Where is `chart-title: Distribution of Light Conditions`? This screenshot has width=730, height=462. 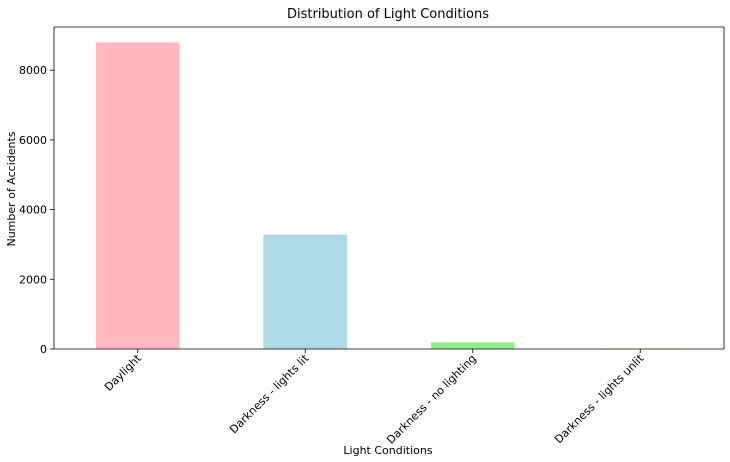 chart-title: Distribution of Light Conditions is located at coordinates (388, 14).